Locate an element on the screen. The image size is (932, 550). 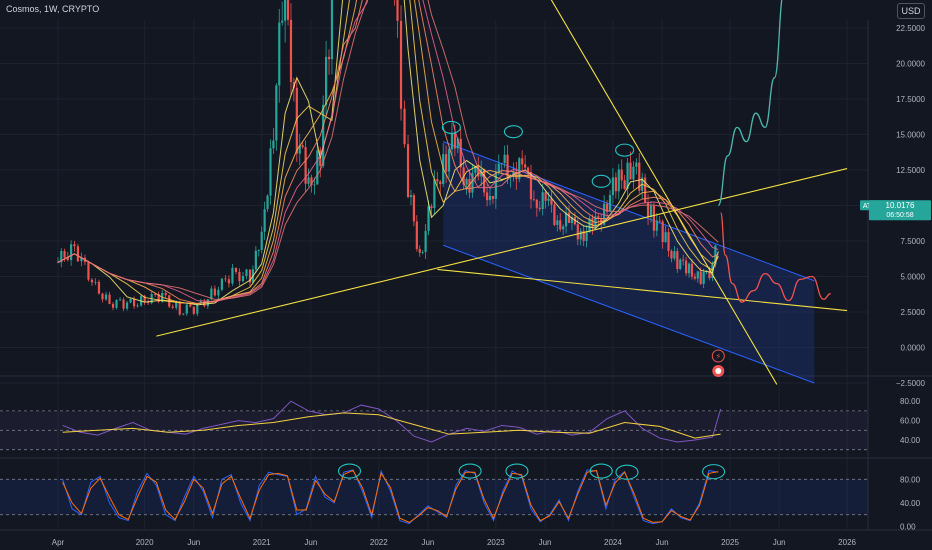
price-axis-label: 2.5000 is located at coordinates (913, 312).